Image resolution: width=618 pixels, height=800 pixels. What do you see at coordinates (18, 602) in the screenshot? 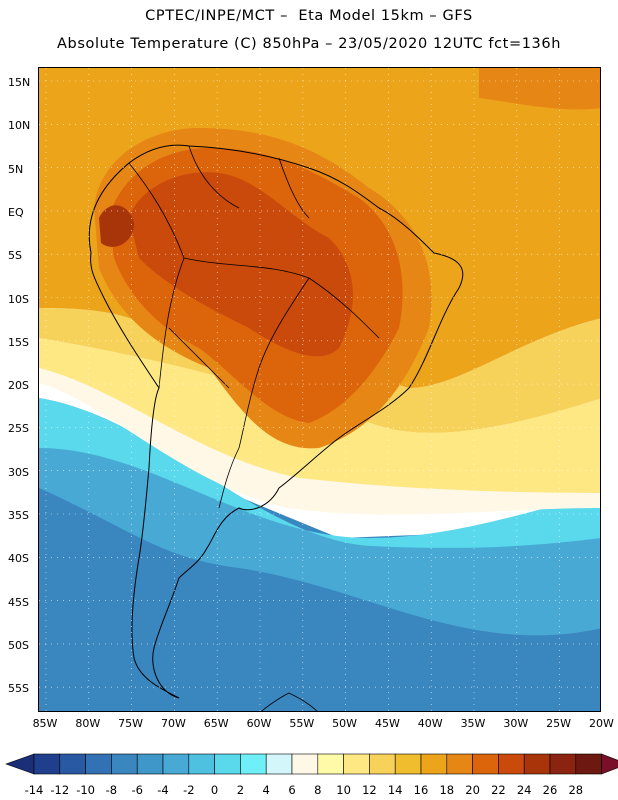
I see `lat-label: 45S` at bounding box center [18, 602].